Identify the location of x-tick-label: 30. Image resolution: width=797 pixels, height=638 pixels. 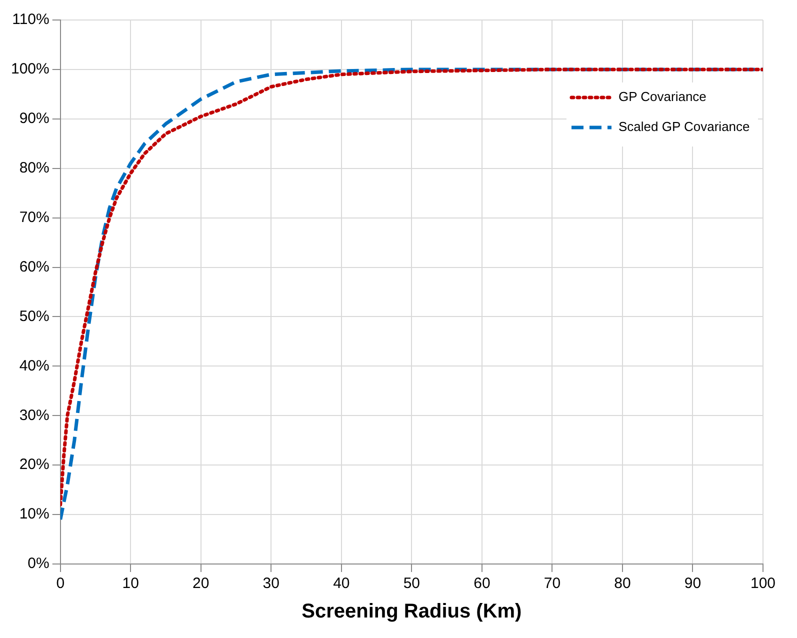
(271, 583).